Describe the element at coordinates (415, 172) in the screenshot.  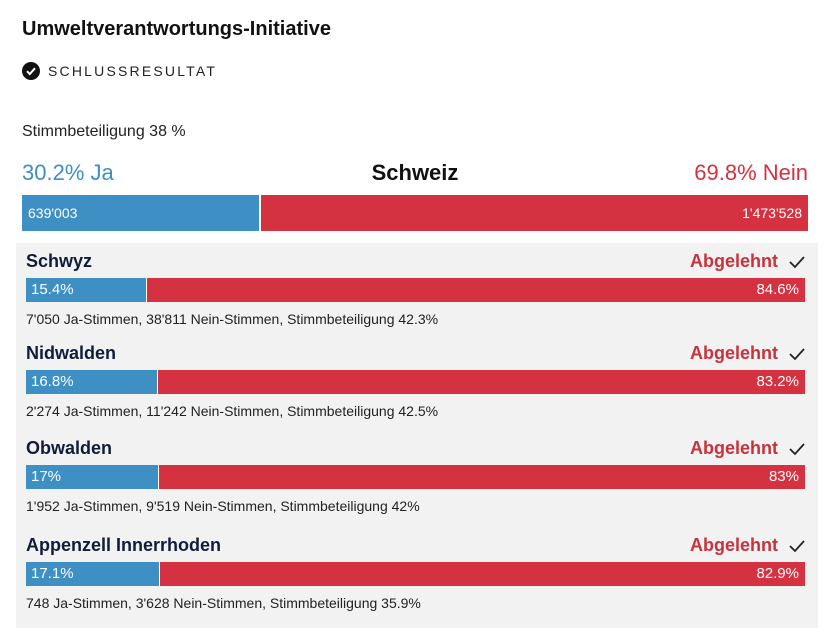
I see `national-name: Schweiz` at that location.